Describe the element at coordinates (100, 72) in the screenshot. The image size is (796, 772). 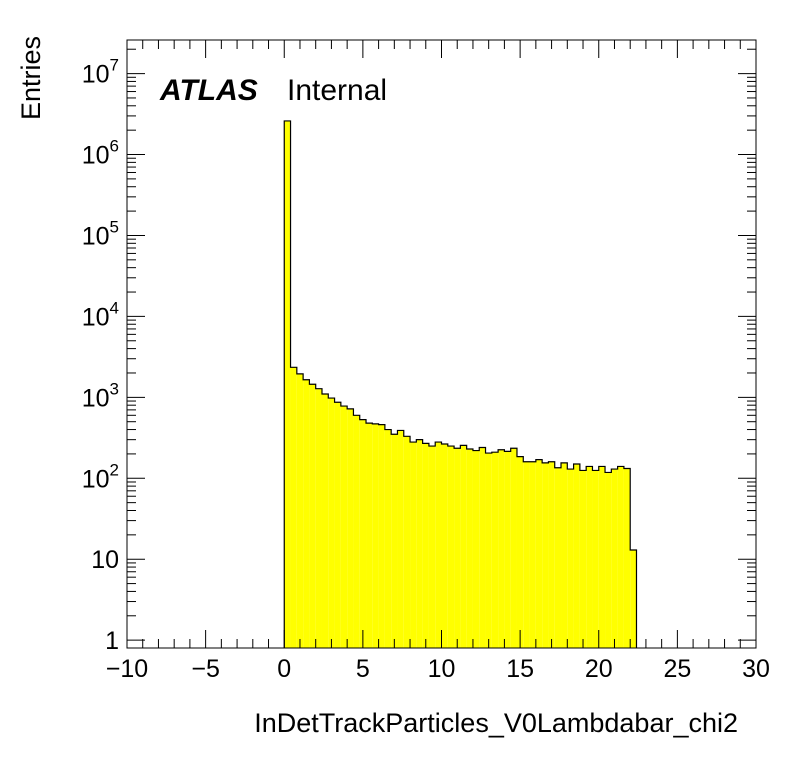
I see `y-tick-label: 10⁷` at that location.